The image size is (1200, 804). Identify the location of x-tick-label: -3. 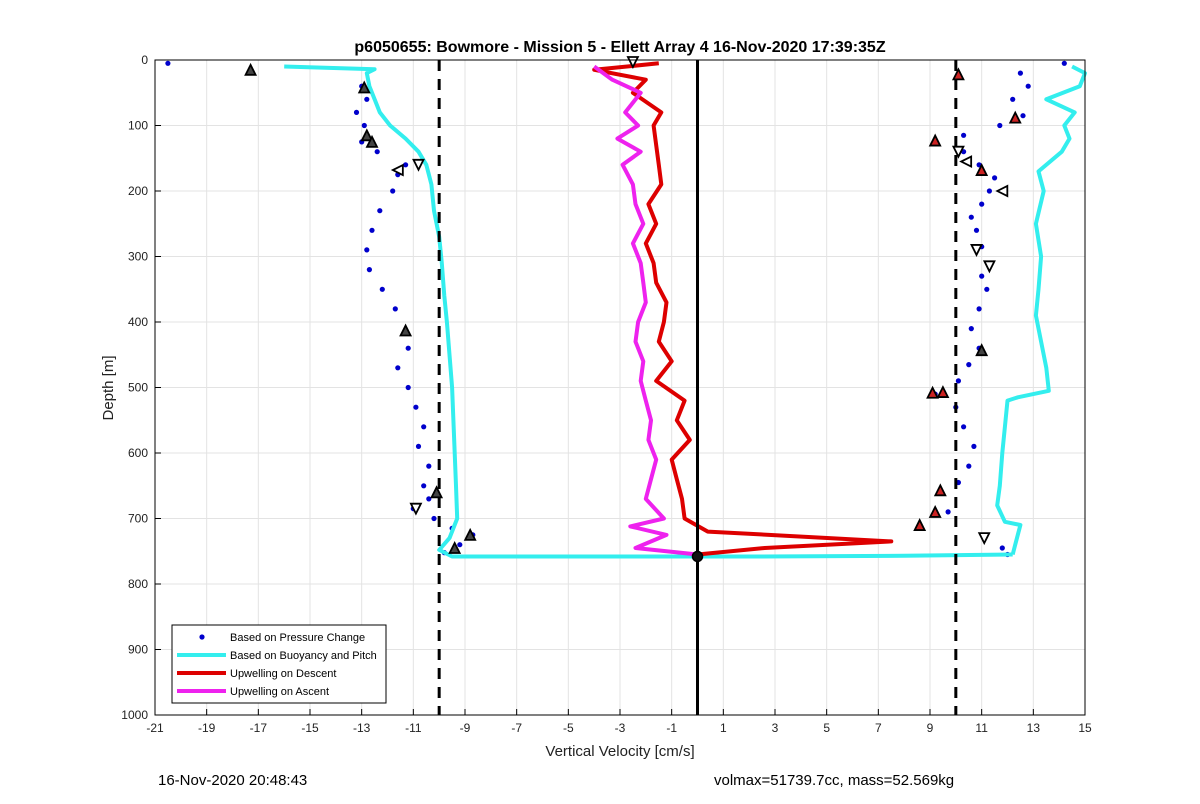
(620, 728).